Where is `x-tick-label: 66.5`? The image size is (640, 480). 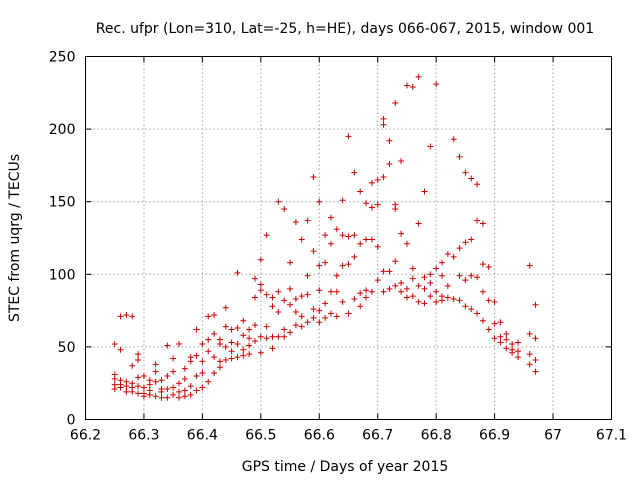
x-tick-label: 66.5 is located at coordinates (260, 436).